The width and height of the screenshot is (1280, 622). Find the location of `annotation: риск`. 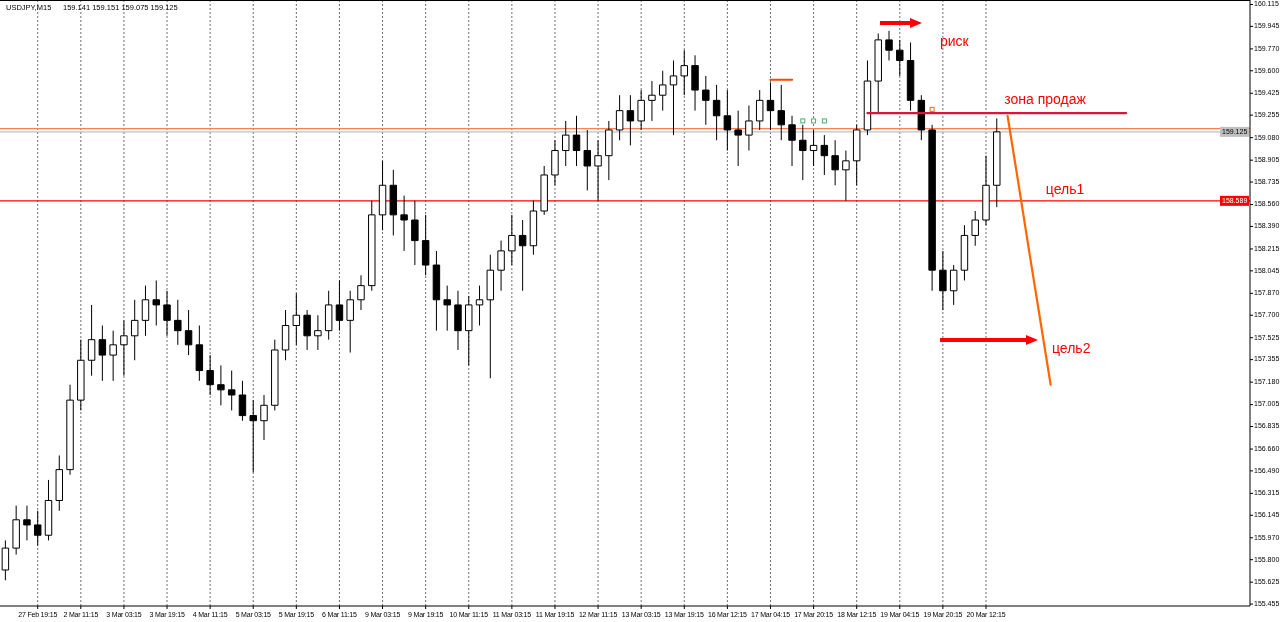

annotation: риск is located at coordinates (955, 40).